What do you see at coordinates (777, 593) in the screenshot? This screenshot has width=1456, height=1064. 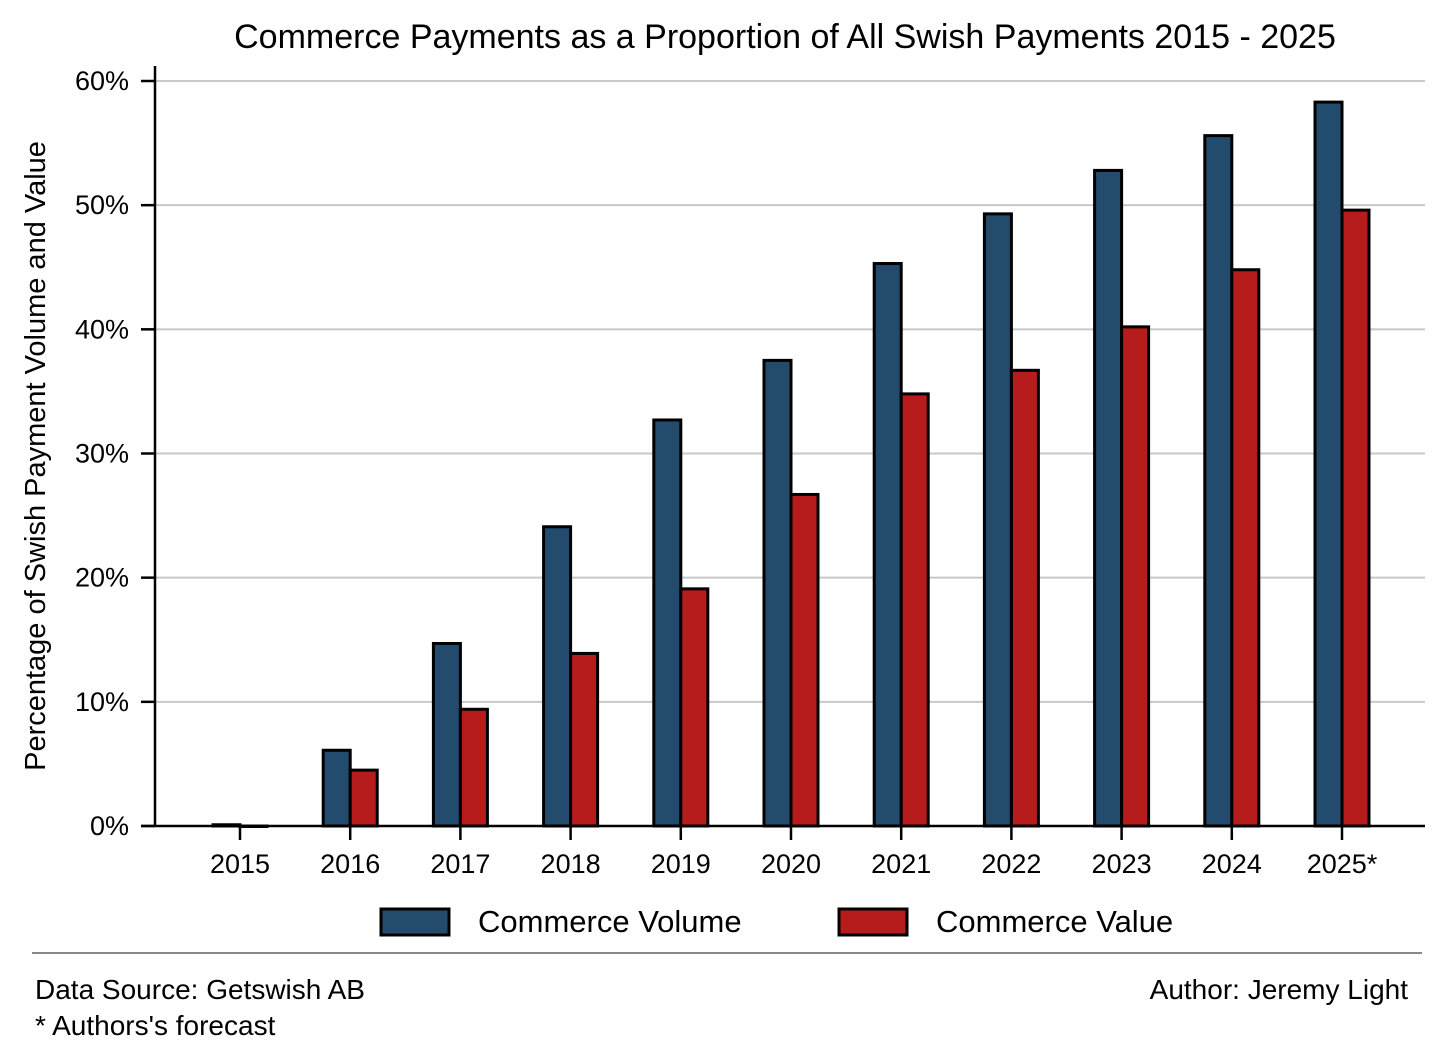 I see `bar-volume-2020` at bounding box center [777, 593].